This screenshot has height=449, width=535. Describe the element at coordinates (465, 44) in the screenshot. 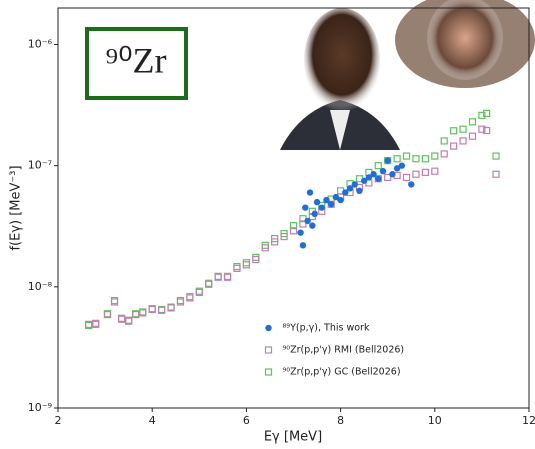

I see `photo-woman` at that location.